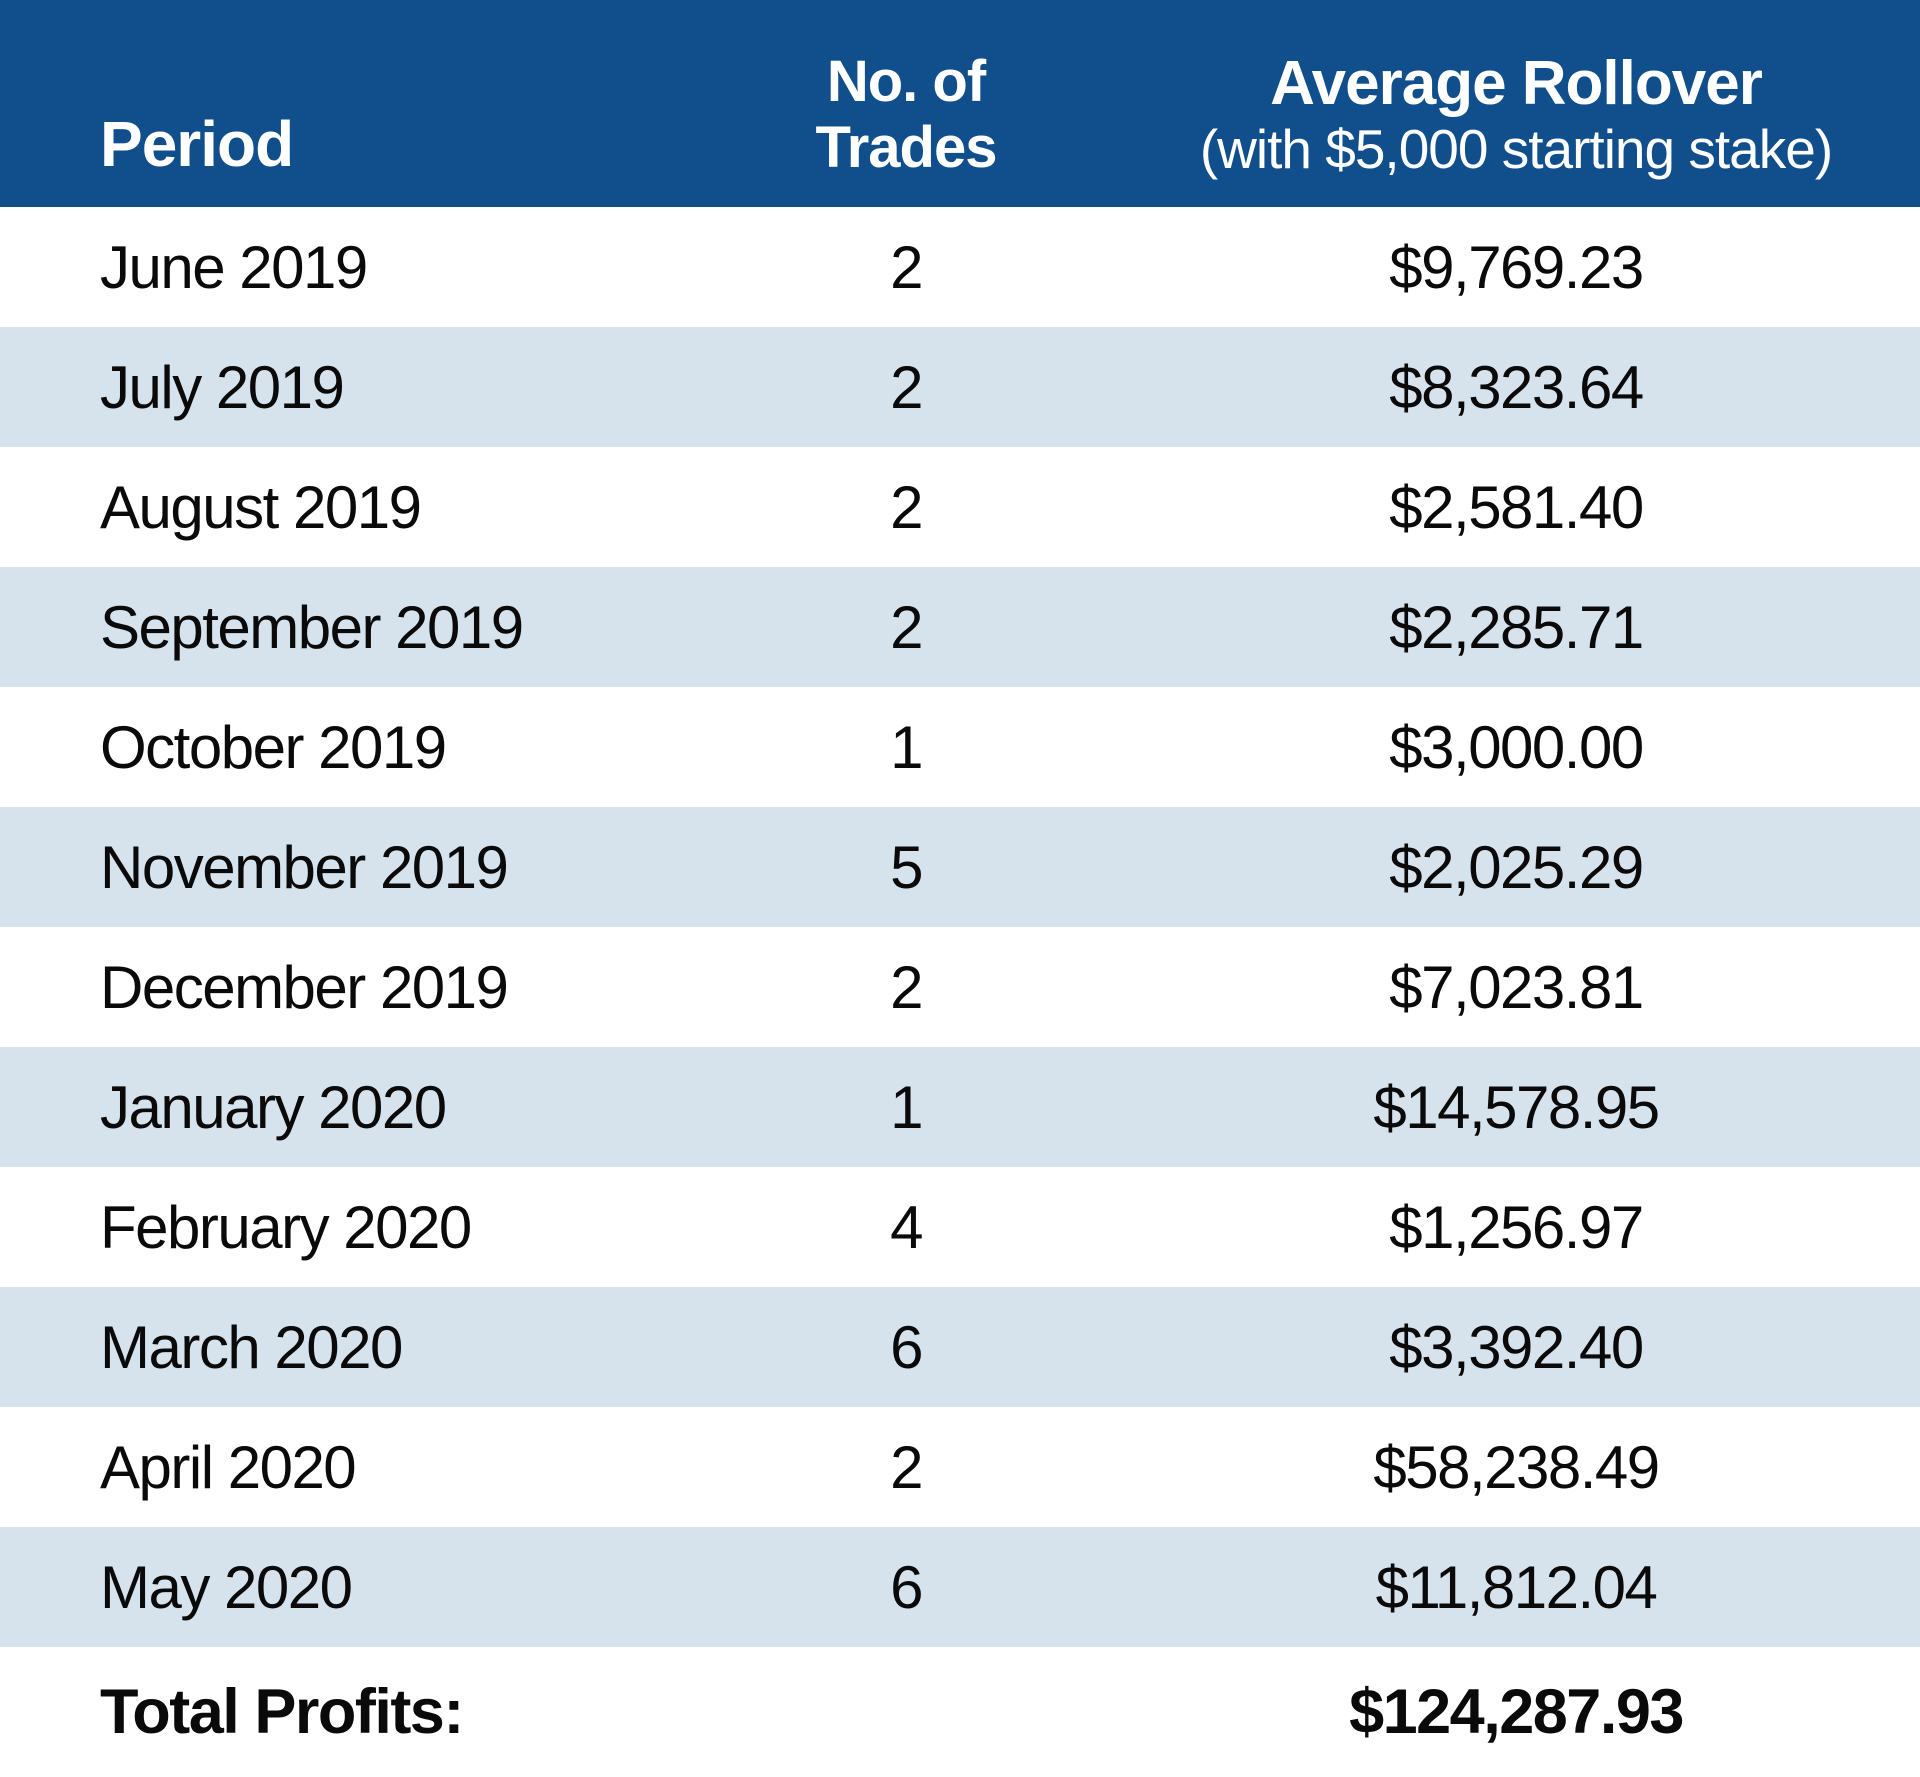 This screenshot has height=1777, width=1920. What do you see at coordinates (960, 867) in the screenshot?
I see `table-row: November 2019 5 $2,025.29` at bounding box center [960, 867].